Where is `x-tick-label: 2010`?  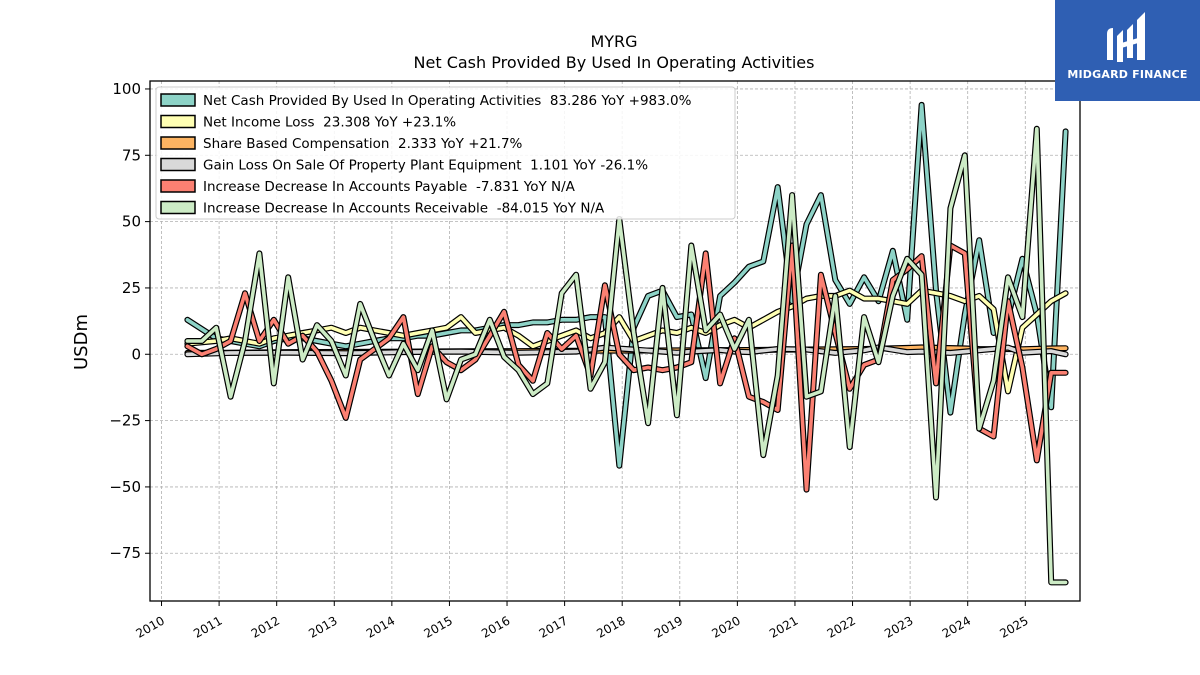 x-tick-label: 2010 is located at coordinates (150, 626).